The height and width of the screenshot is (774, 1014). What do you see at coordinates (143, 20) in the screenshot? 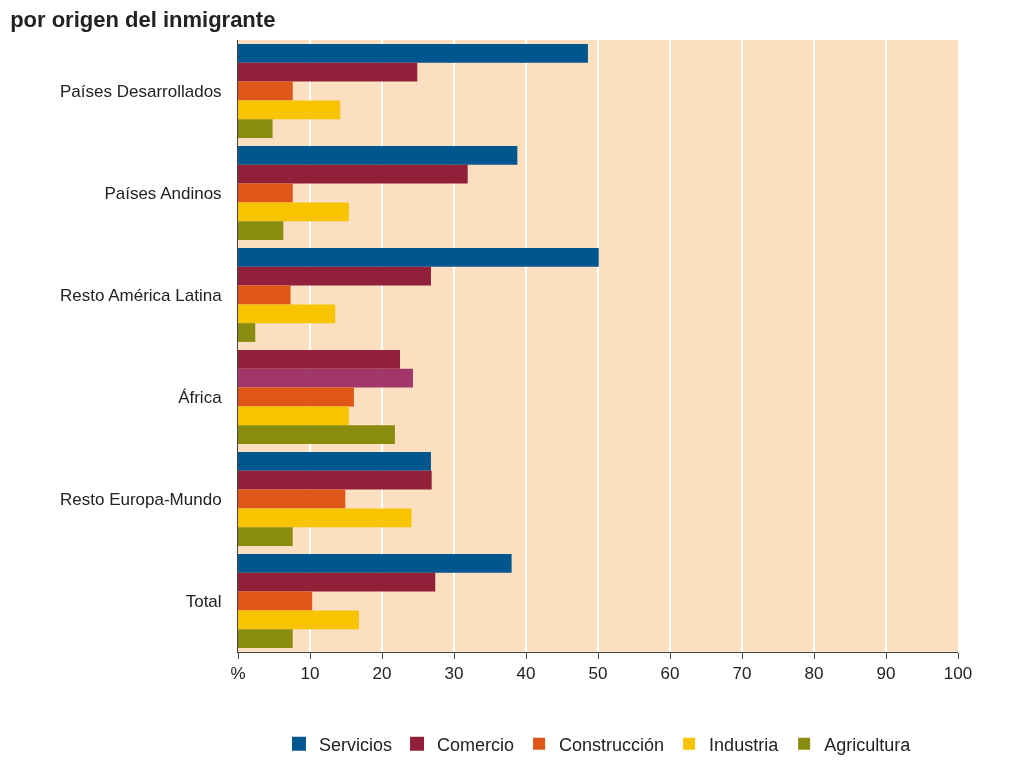
I see `chart-title: por origen del inmigrante` at bounding box center [143, 20].